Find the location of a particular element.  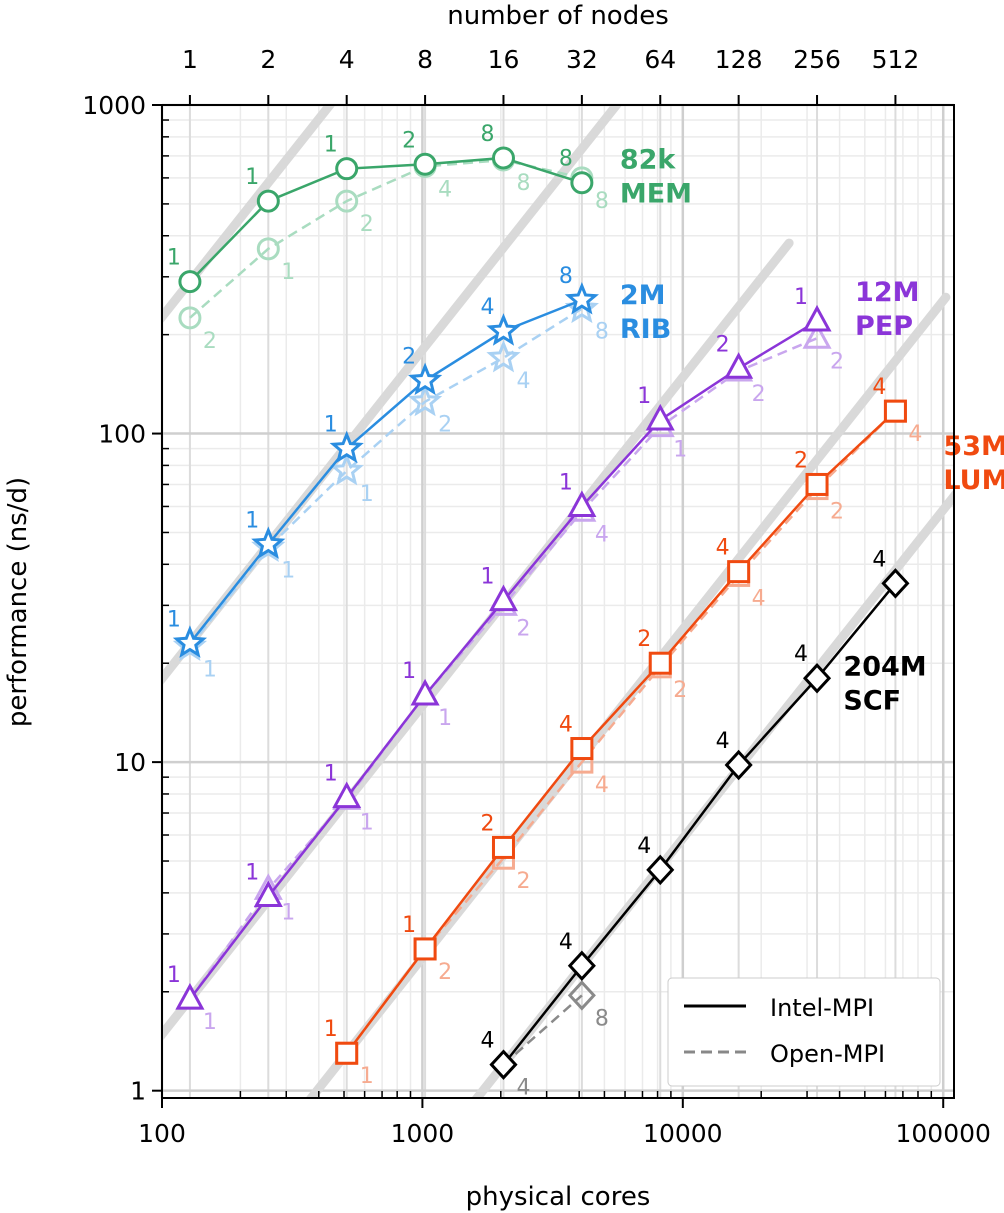

node-count-label-lum-open: 4 is located at coordinates (602, 785).